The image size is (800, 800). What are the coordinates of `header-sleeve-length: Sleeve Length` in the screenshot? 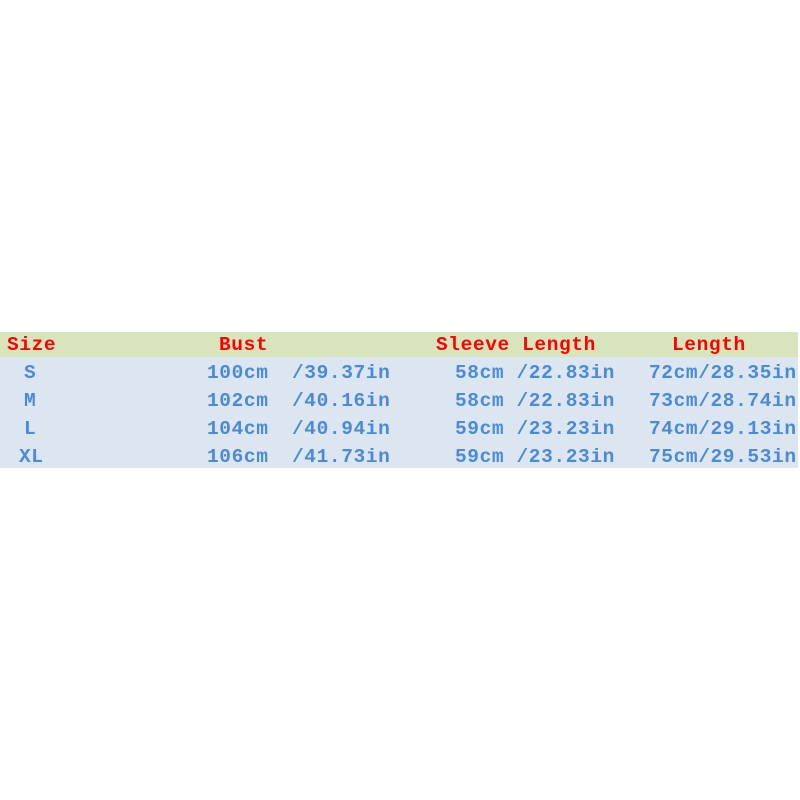 It's located at (516, 345).